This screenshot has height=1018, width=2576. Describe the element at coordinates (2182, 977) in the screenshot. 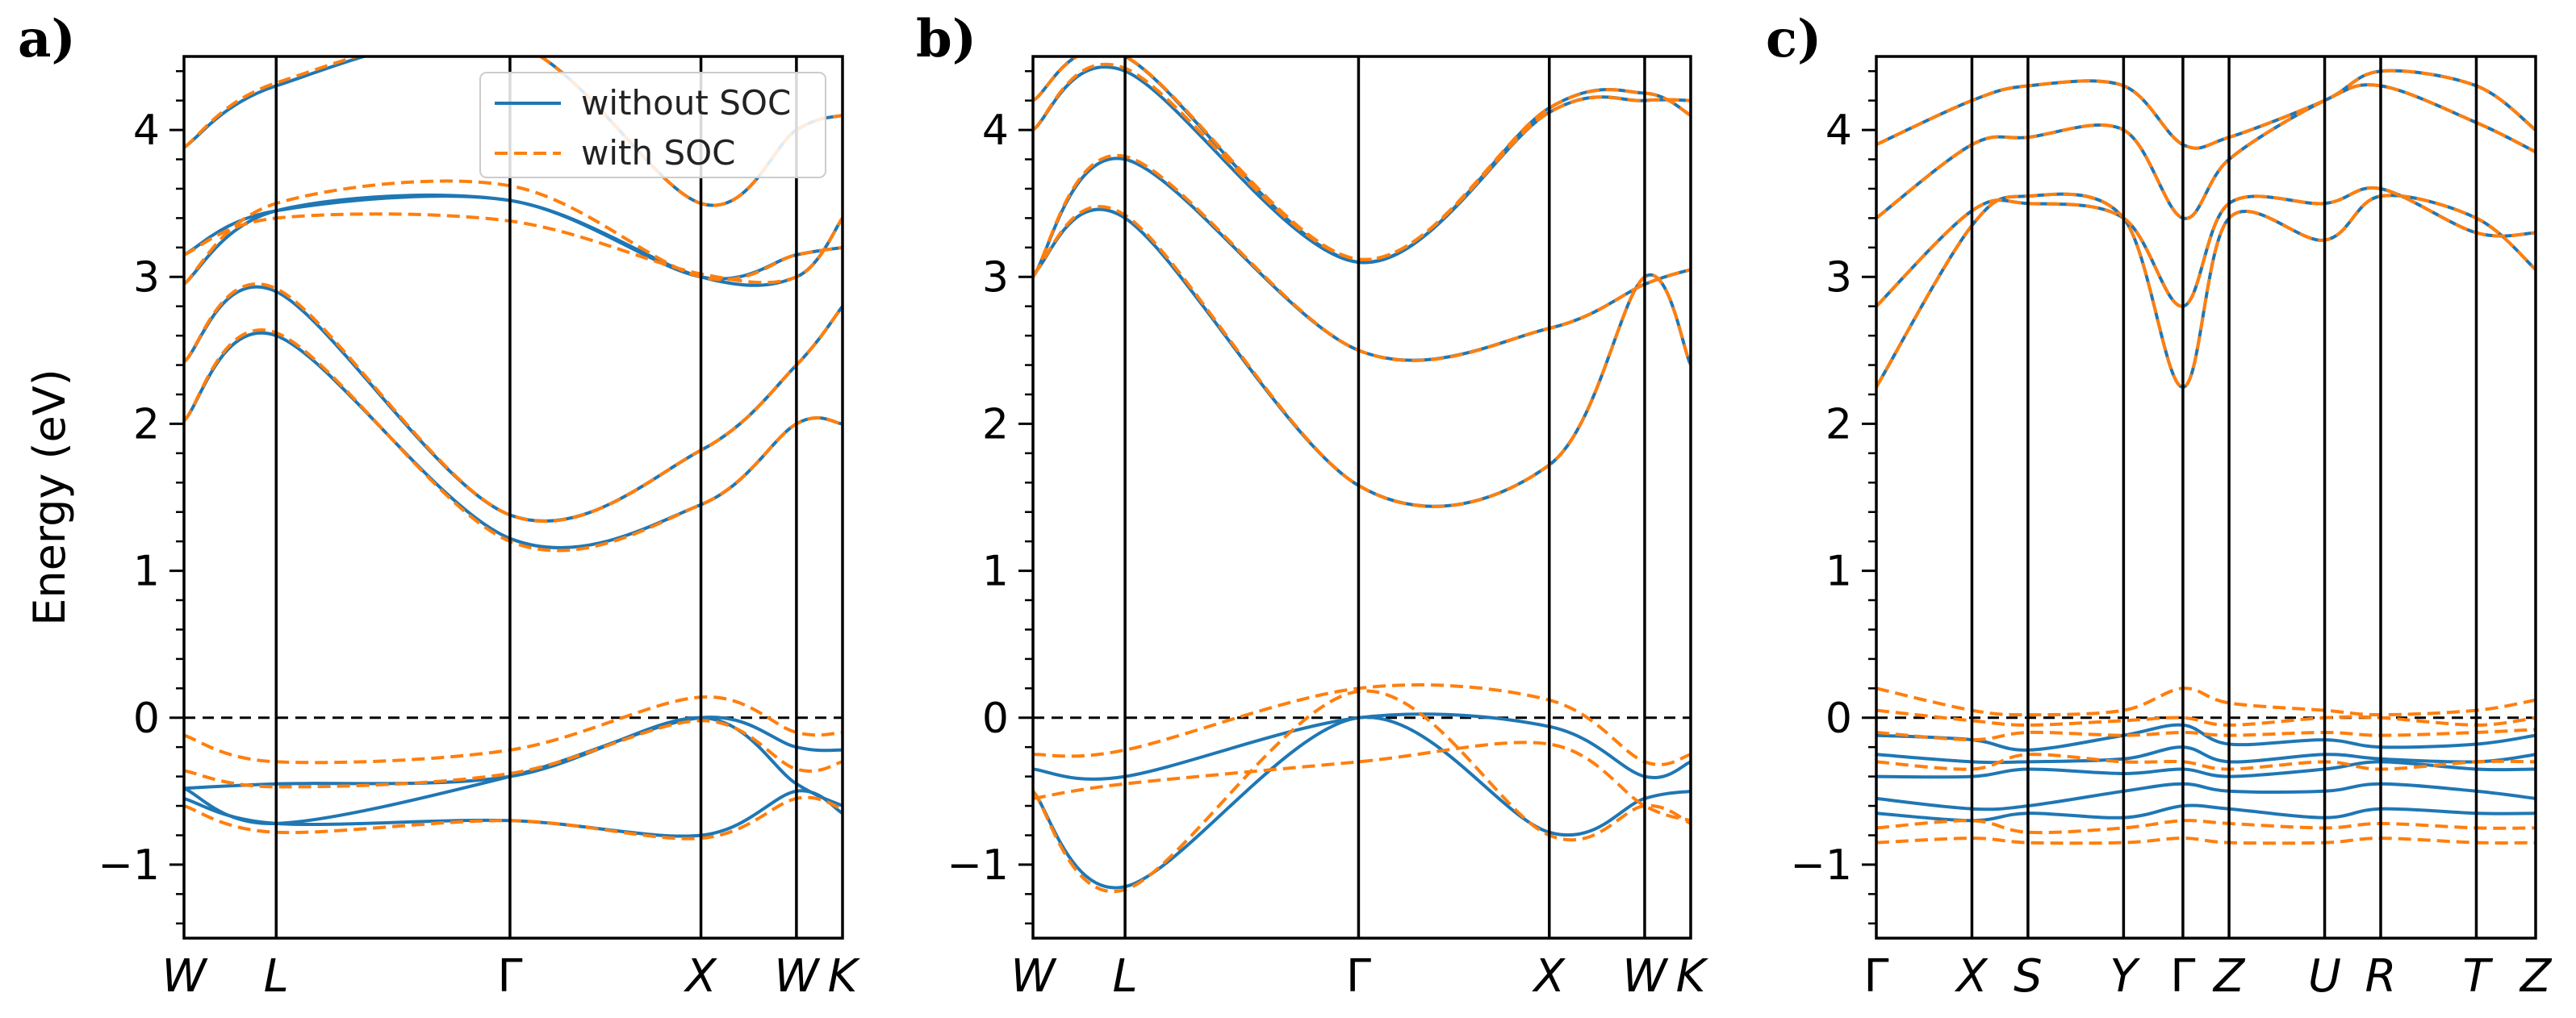

I see `kpoint-label-5: Γ` at that location.